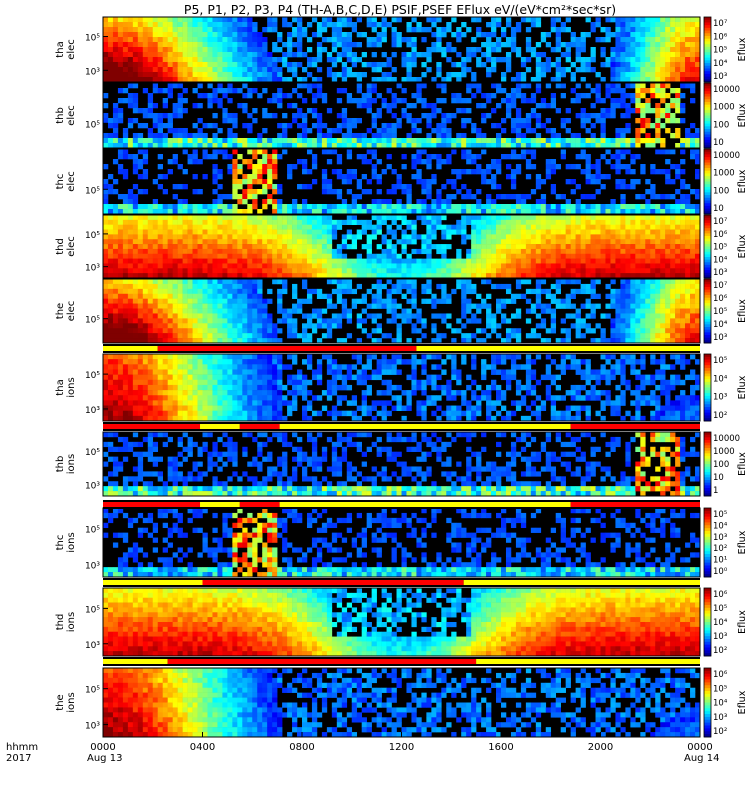 Image resolution: width=750 pixels, height=804 pixels. I want to click on colorbar-tick-label: 10, so click(718, 143).